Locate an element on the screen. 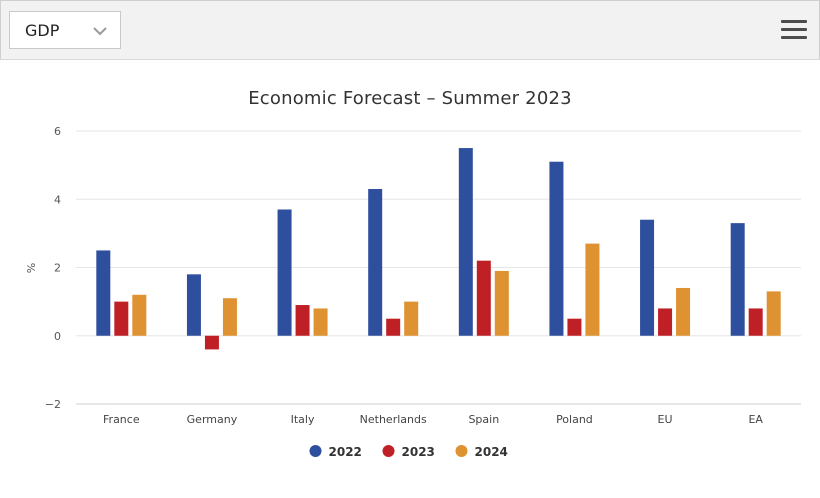 The height and width of the screenshot is (498, 820). y-tick-label: −2 is located at coordinates (53, 404).